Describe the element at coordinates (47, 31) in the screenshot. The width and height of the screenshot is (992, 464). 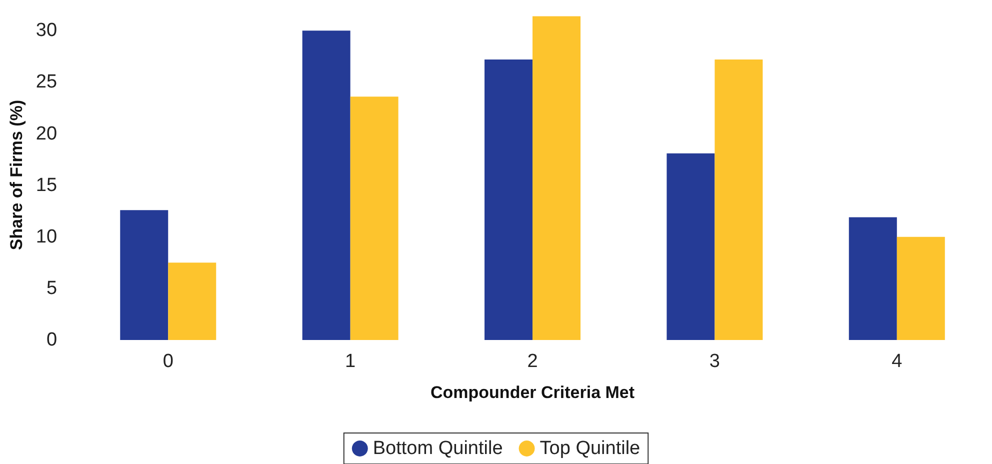
I see `y-tick-label: 30` at that location.